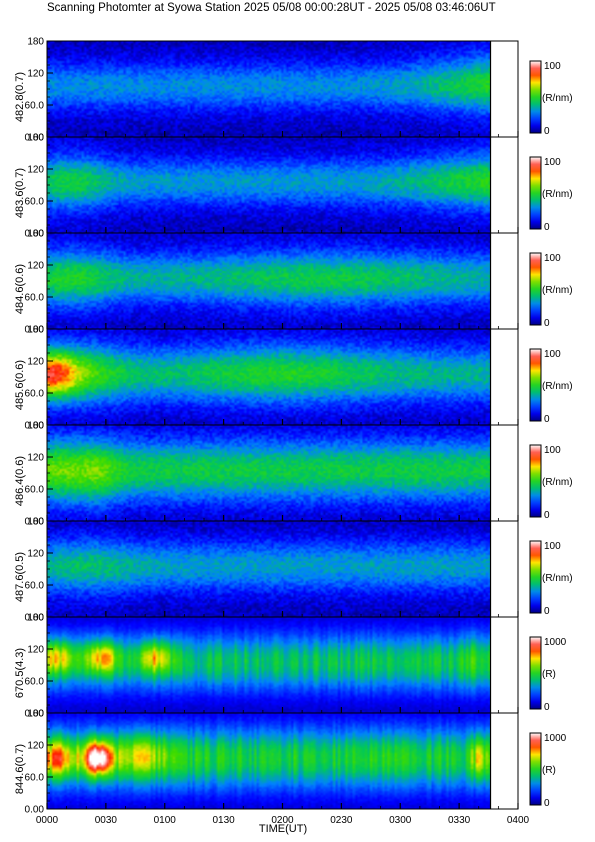 Image resolution: width=595 pixels, height=842 pixels. Describe the element at coordinates (20, 97) in the screenshot. I see `panel-ylabel: 482.8(0.7)` at that location.